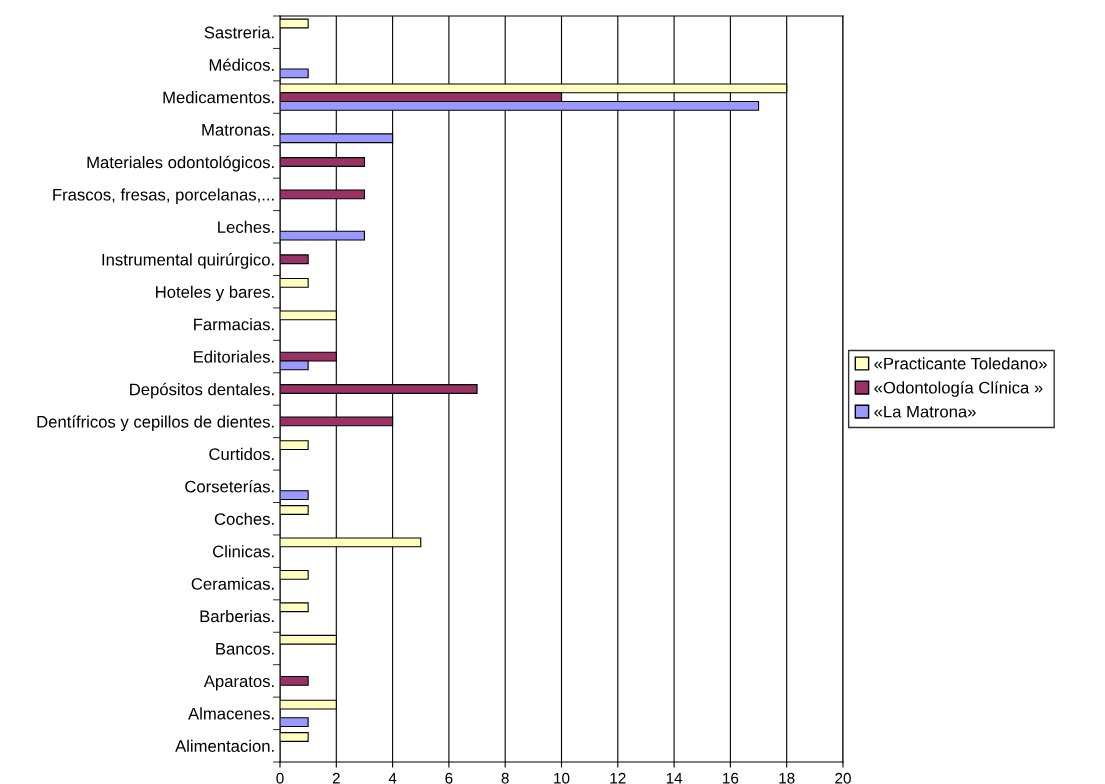  What do you see at coordinates (224, 745) in the screenshot?
I see `y-tick-label: Alimentacion.` at bounding box center [224, 745].